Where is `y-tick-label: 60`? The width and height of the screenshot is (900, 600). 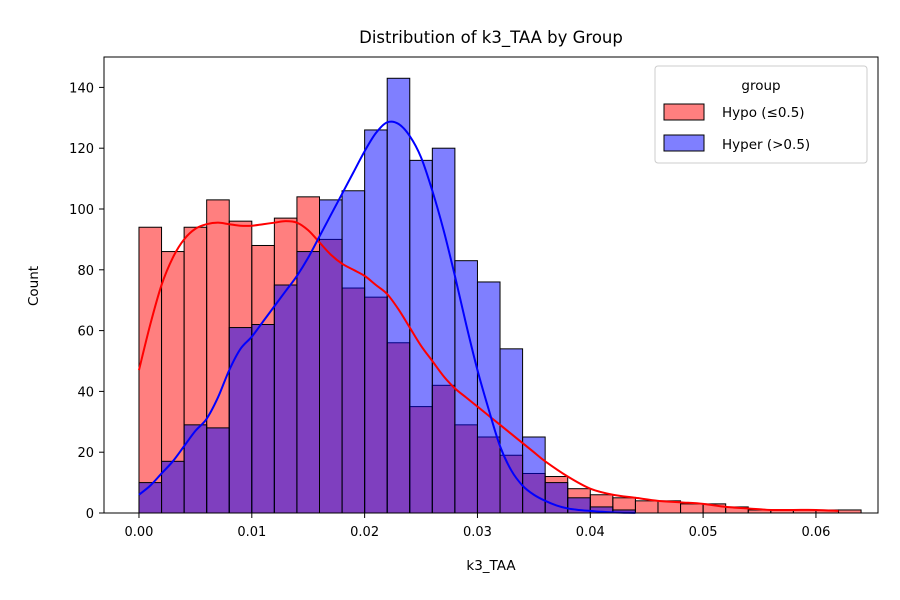
y-tick-label: 60 is located at coordinates (85, 332).